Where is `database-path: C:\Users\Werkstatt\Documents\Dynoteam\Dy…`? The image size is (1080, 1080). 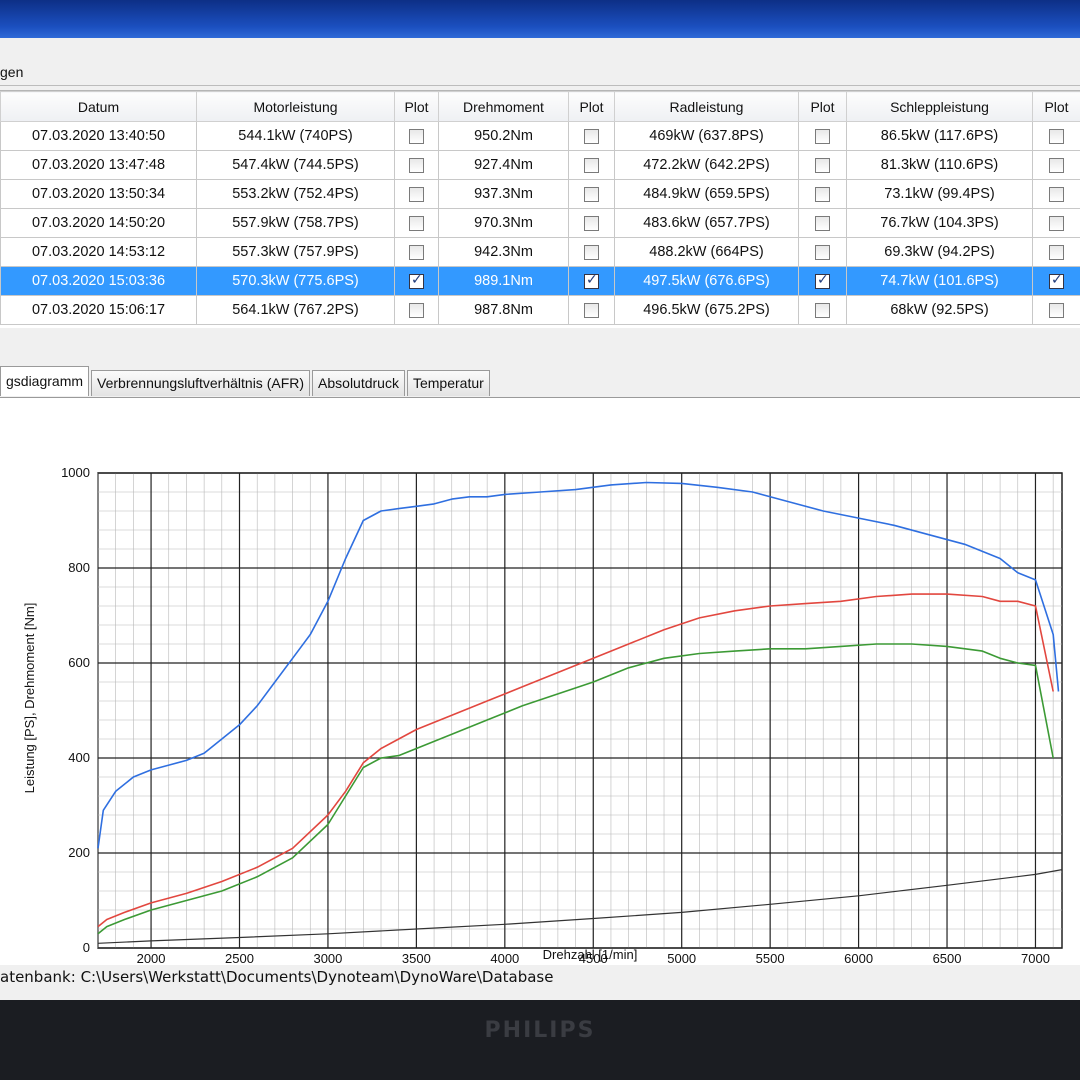
database-path: C:\Users\Werkstatt\Documents\Dynoteam\Dy… is located at coordinates (317, 977).